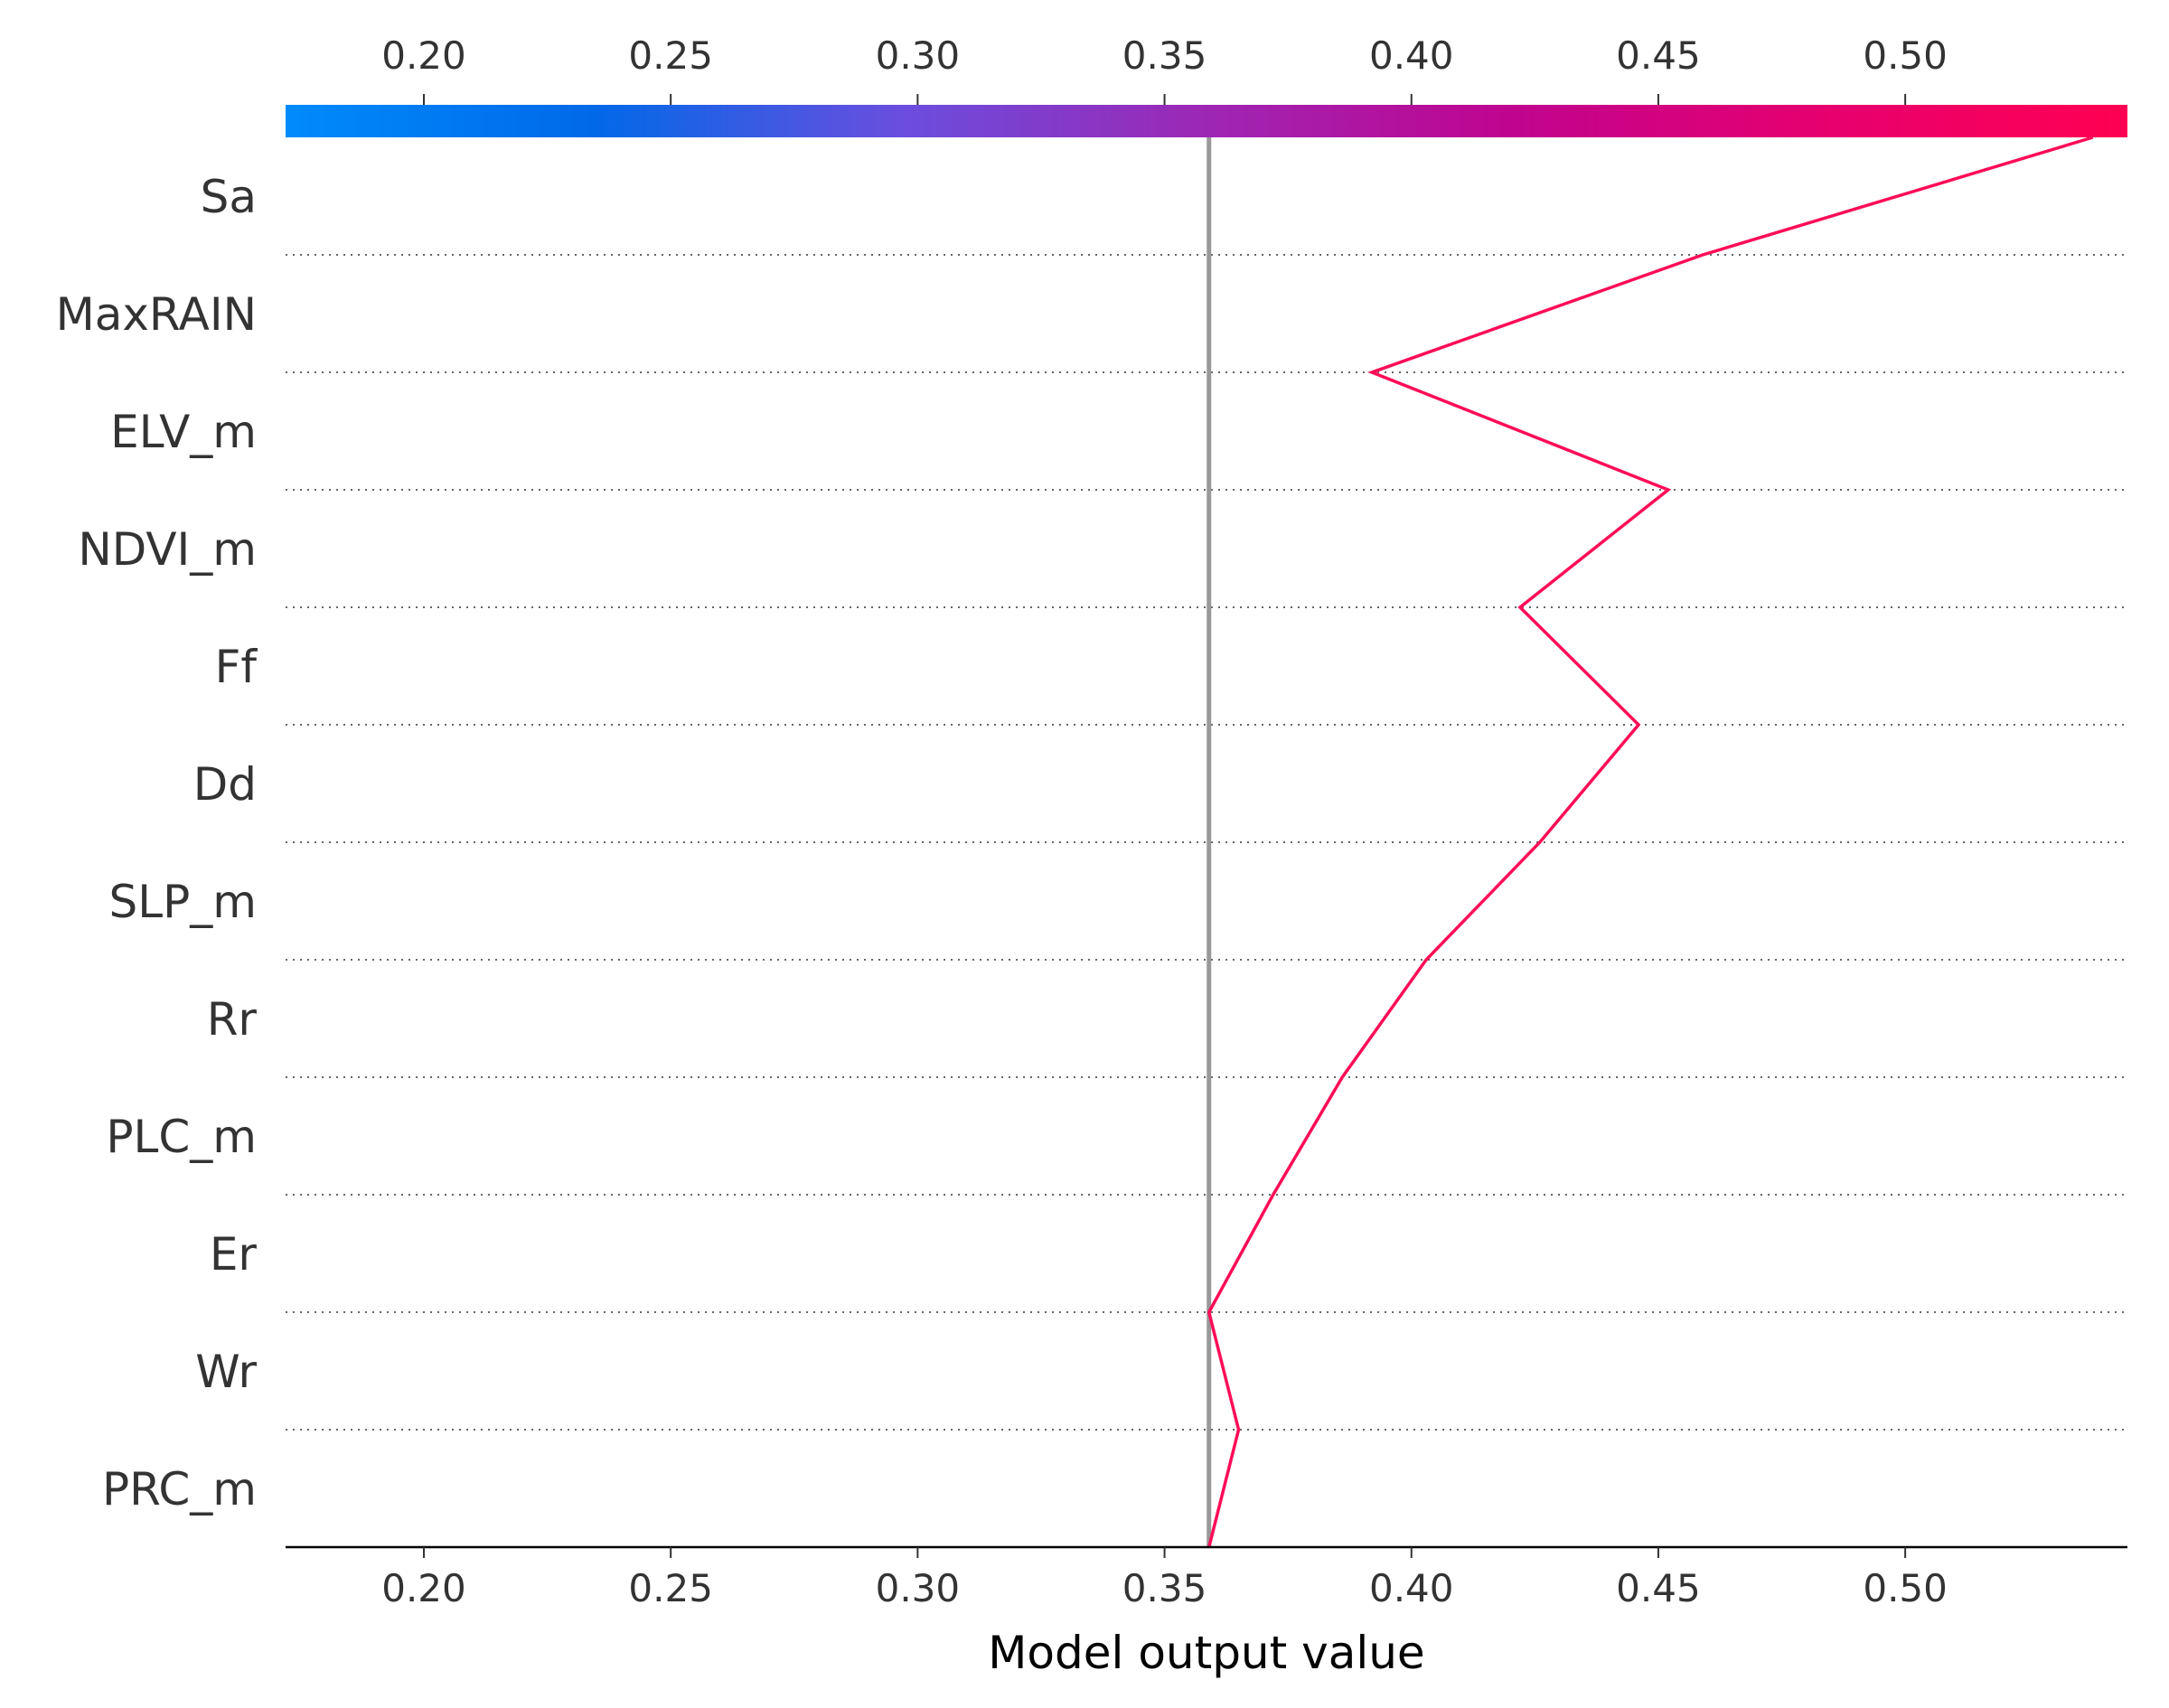 This screenshot has width=2169, height=1708. What do you see at coordinates (232, 1019) in the screenshot?
I see `feature-label: Rr` at bounding box center [232, 1019].